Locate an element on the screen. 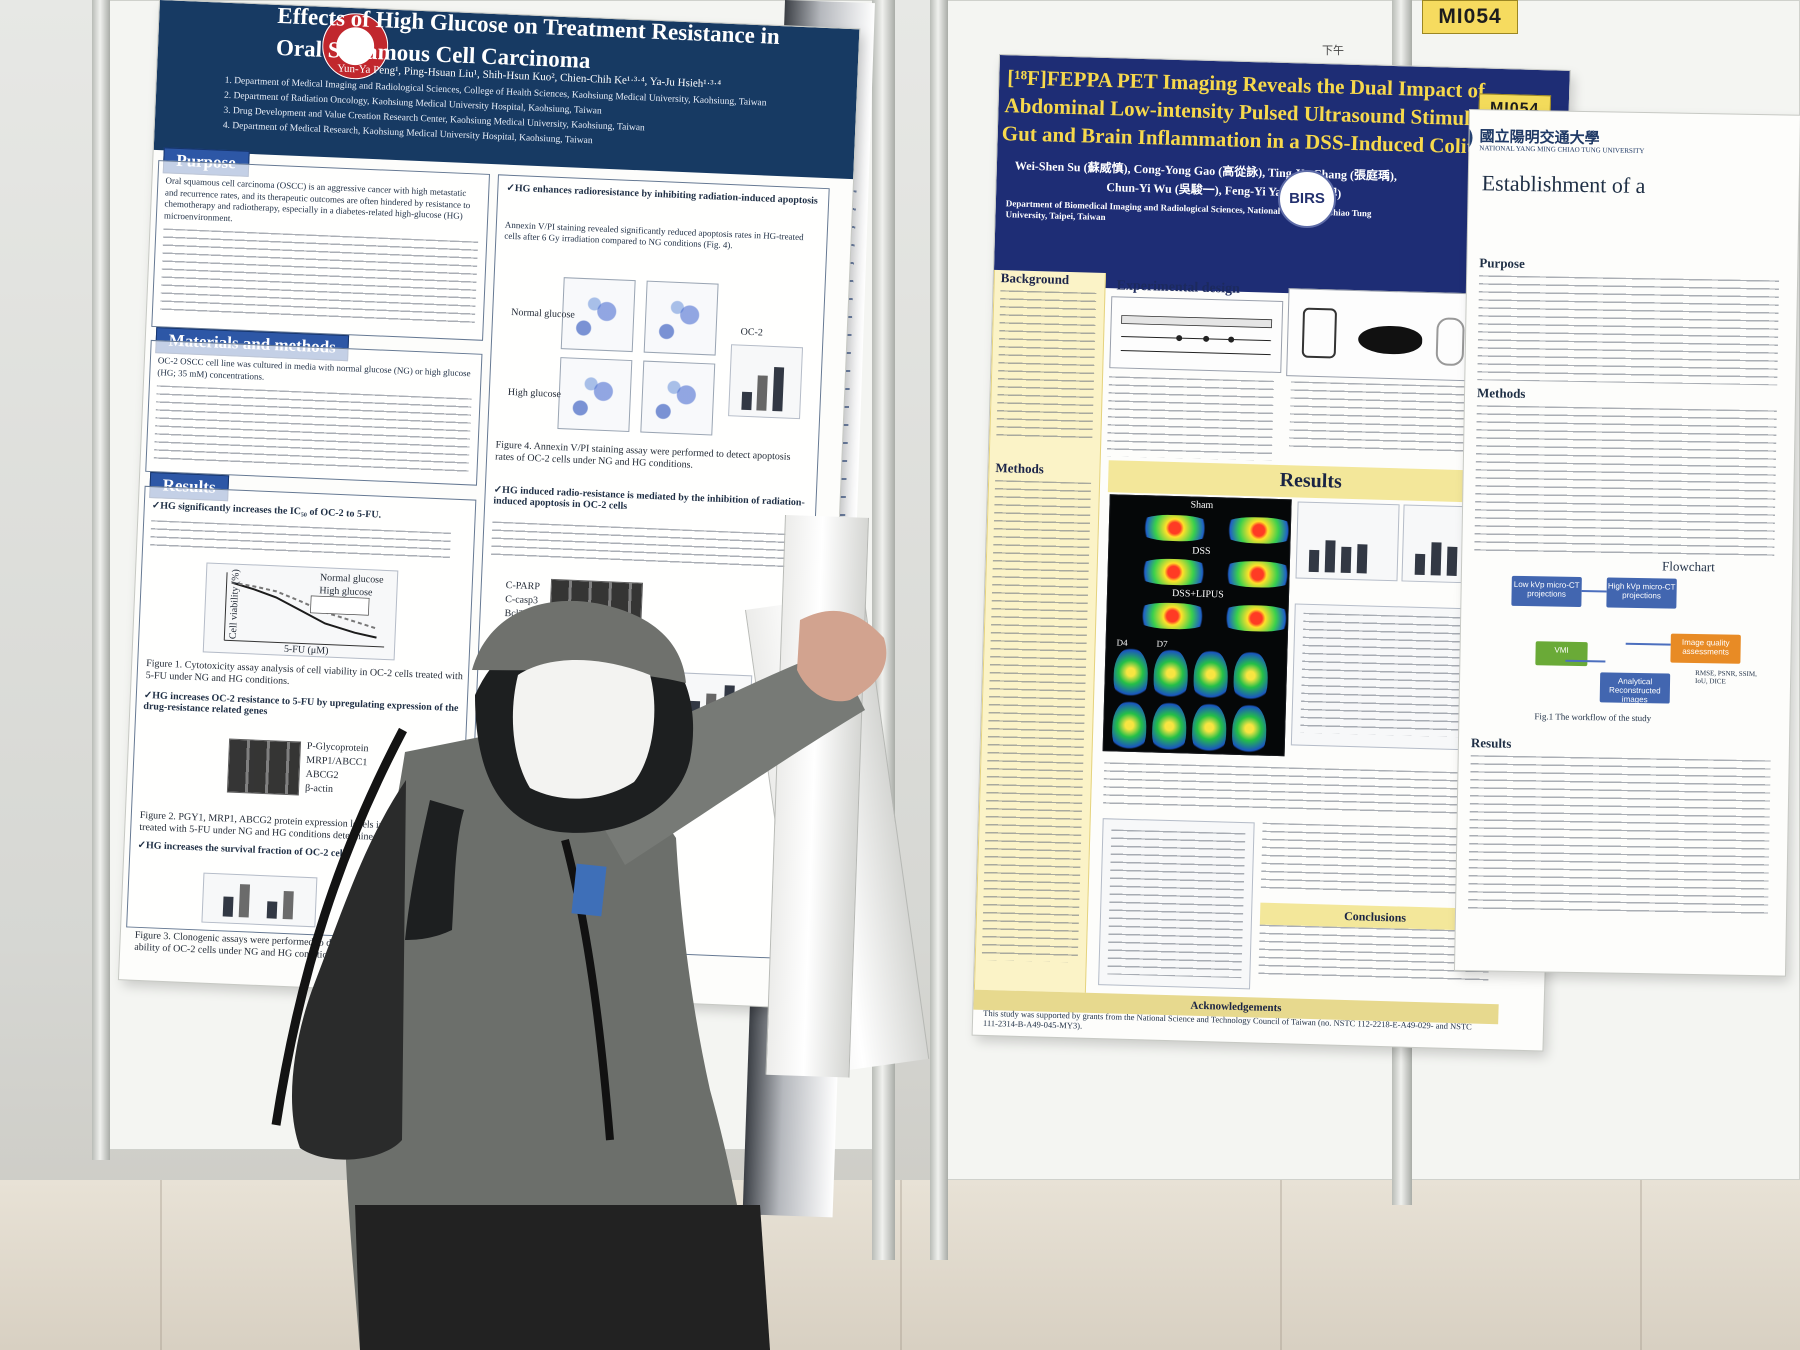 The image size is (1800, 1350). dss-lipus-pet-row is located at coordinates (1207, 620).